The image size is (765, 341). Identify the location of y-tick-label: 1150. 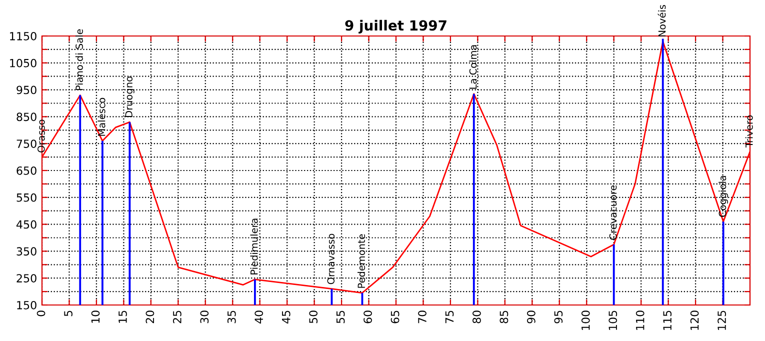
(23, 36).